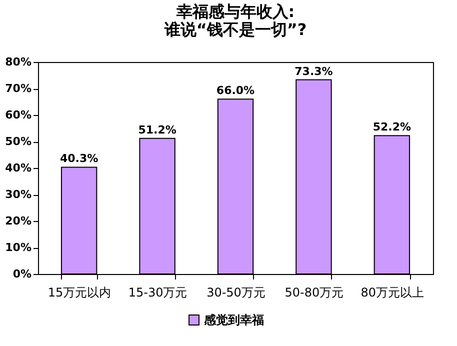  What do you see at coordinates (392, 293) in the screenshot?
I see `x-tick-label: 80万元以上` at bounding box center [392, 293].